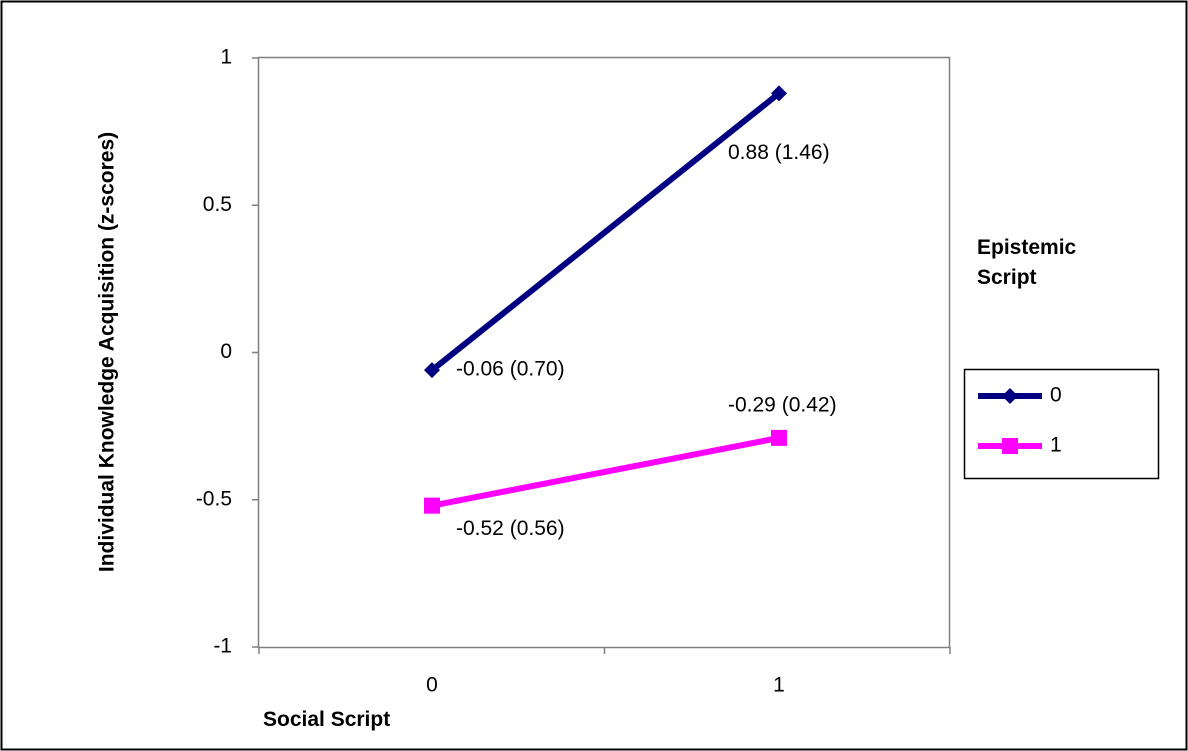 The height and width of the screenshot is (751, 1188). What do you see at coordinates (1027, 247) in the screenshot?
I see `legend-title-line-1: Epistemic` at bounding box center [1027, 247].